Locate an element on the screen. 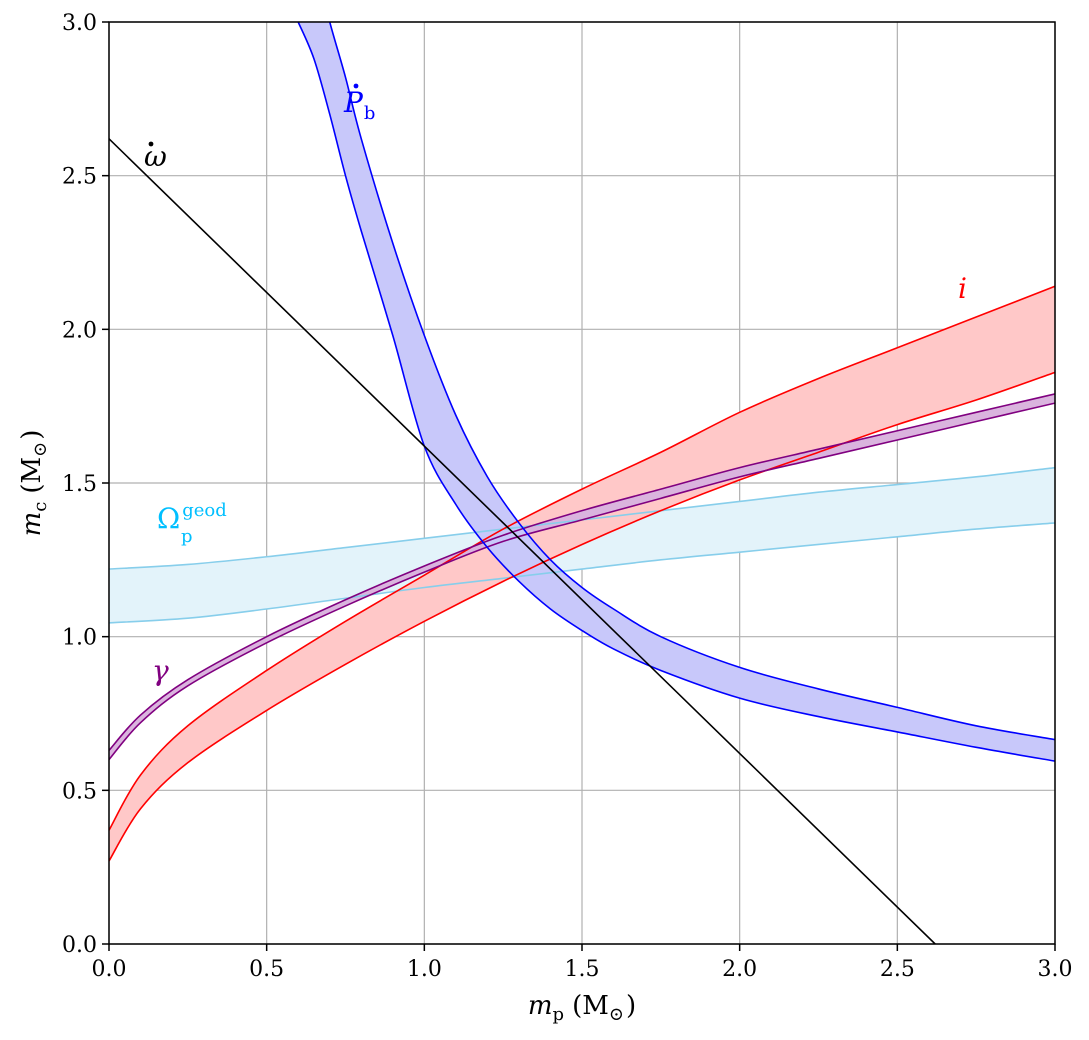 The image size is (1089, 1040). y-tick-label: 3.0 is located at coordinates (79, 23).